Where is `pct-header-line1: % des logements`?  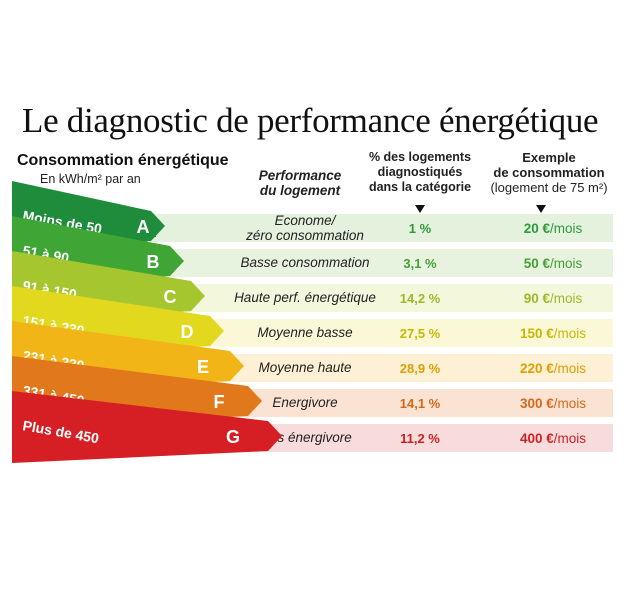
pct-header-line1: % des logements is located at coordinates (420, 157).